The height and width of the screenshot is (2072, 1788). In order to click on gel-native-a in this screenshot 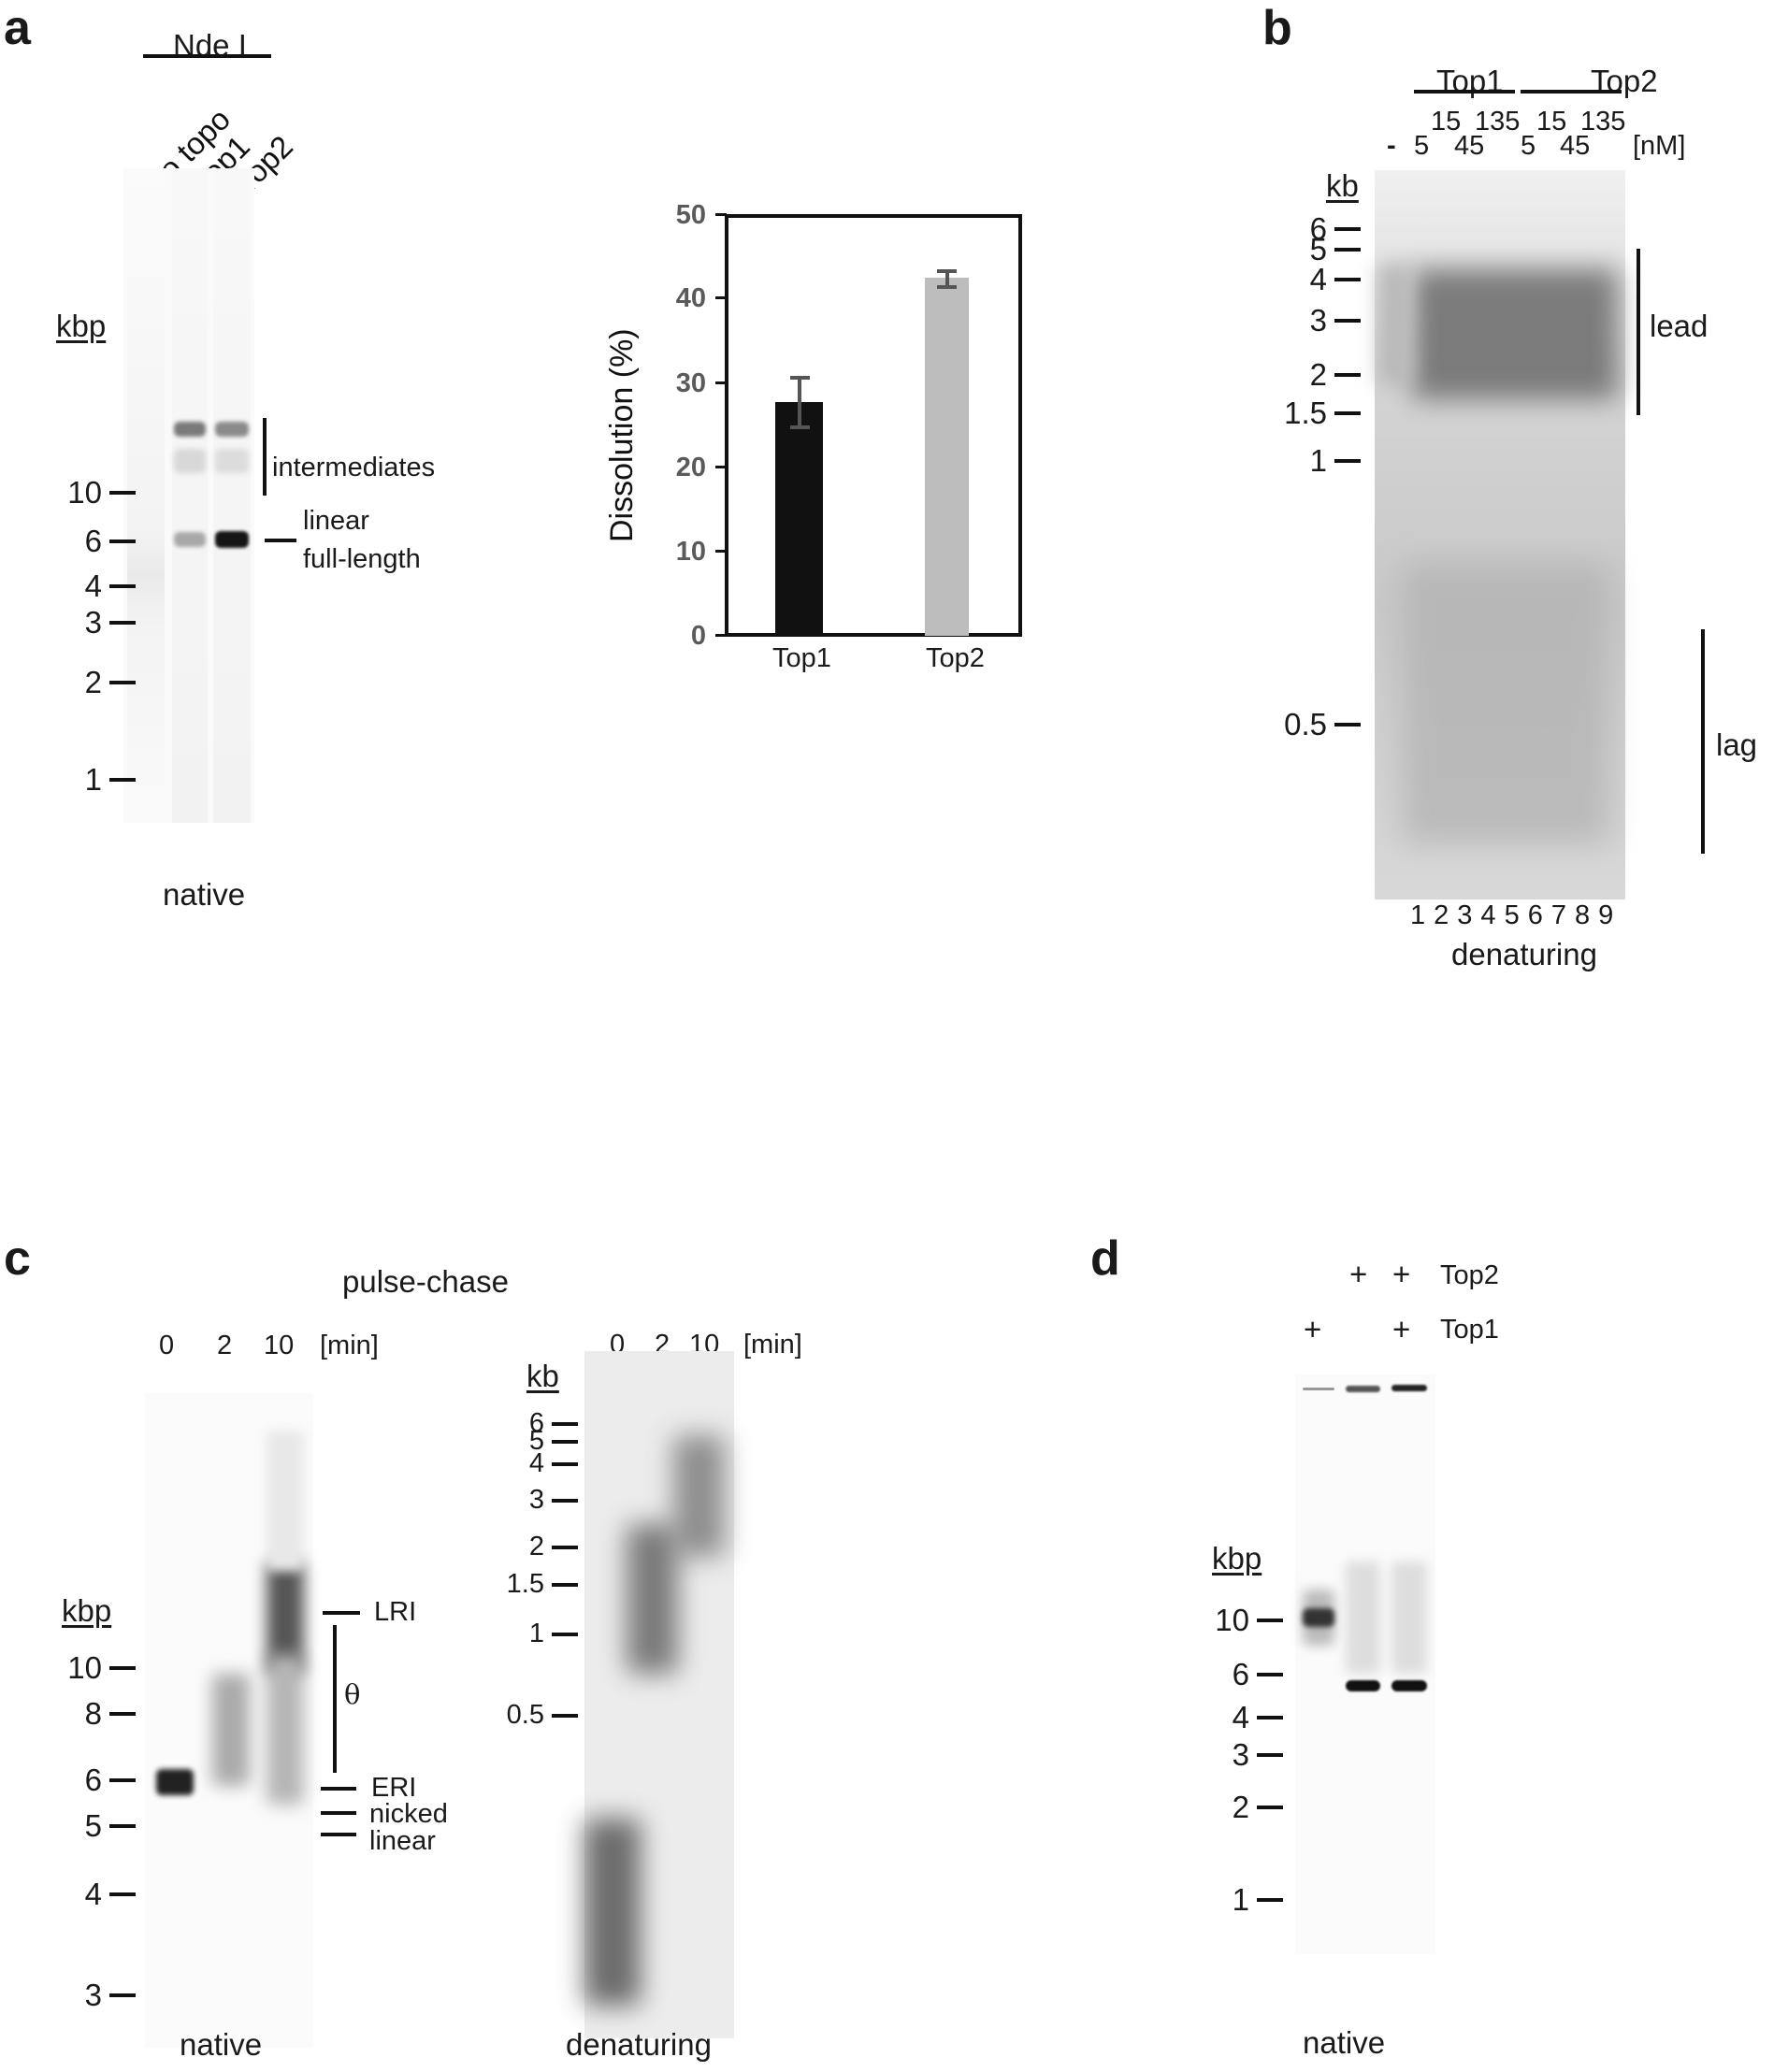, I will do `click(188, 495)`.